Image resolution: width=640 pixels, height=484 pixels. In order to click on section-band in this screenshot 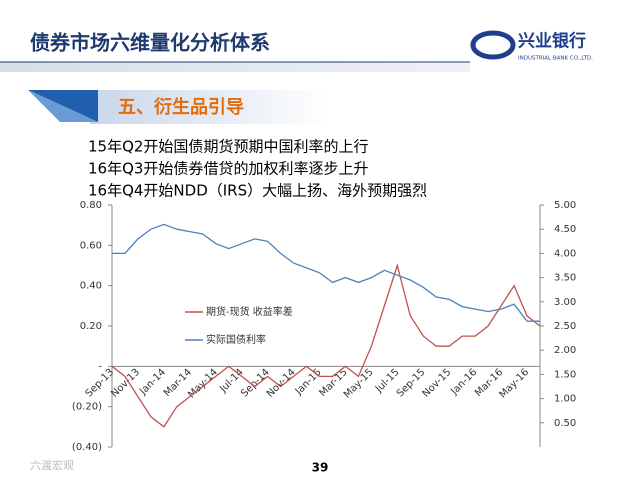, I will do `click(210, 107)`.